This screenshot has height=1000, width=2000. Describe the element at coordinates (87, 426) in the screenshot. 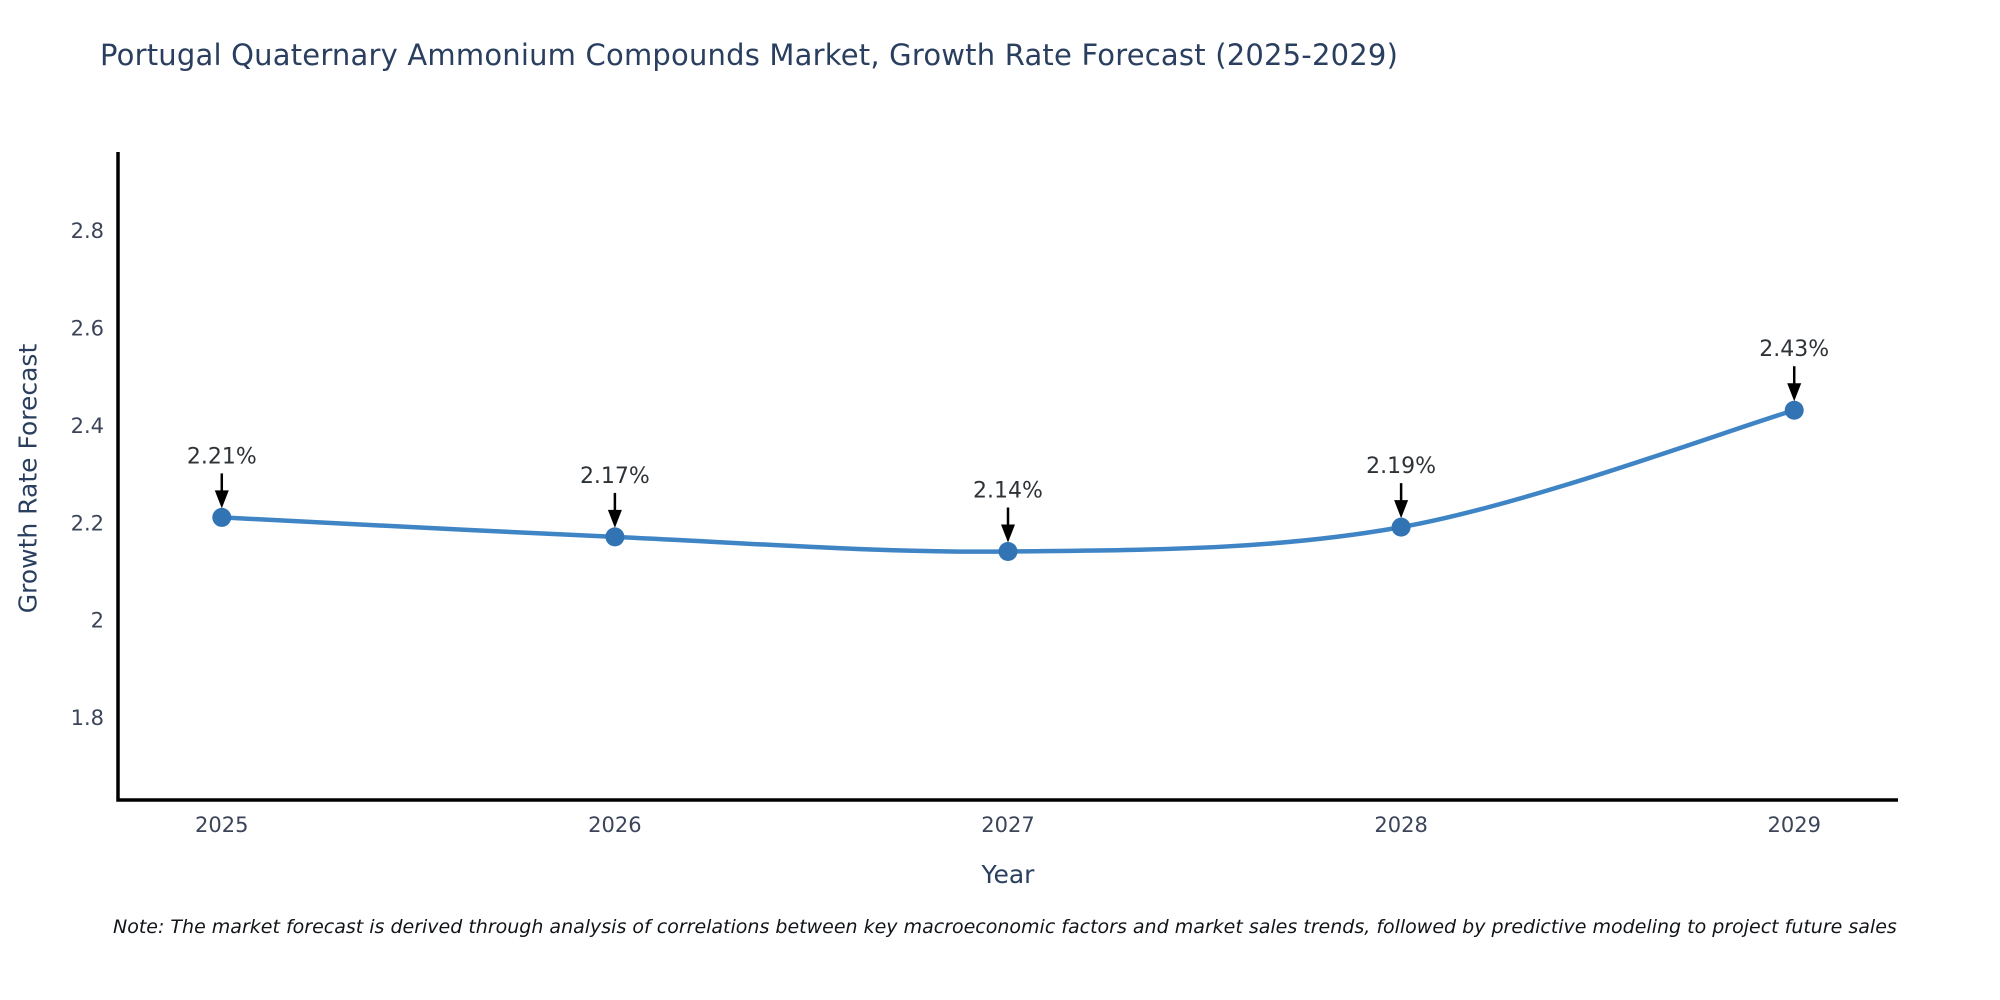

I see `y-tick-label: 2.4` at that location.